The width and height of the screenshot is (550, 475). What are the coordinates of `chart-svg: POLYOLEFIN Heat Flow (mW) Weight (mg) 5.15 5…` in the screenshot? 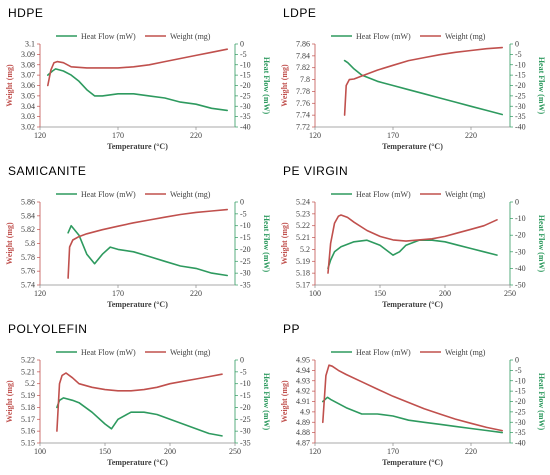 It's located at (138, 394).